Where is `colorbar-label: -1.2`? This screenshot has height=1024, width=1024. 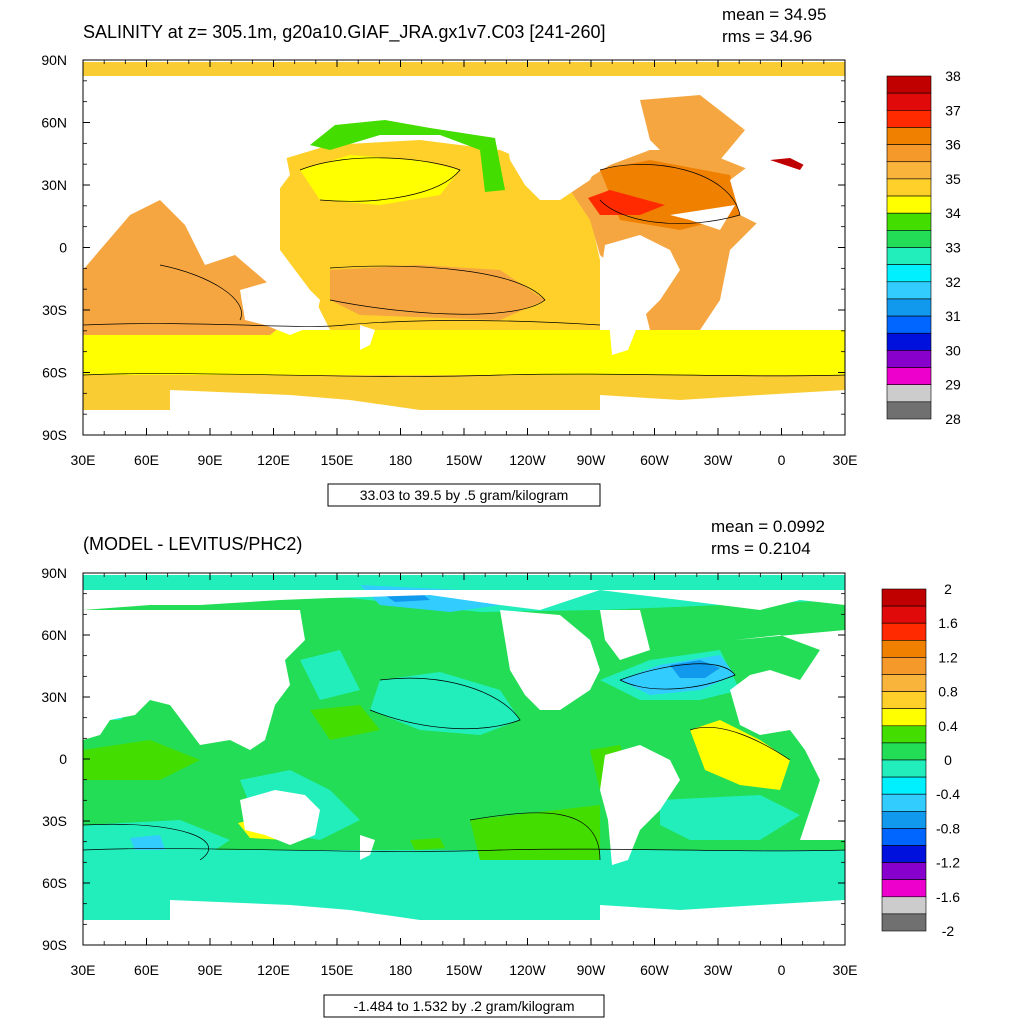
colorbar-label: -1.2 is located at coordinates (948, 863).